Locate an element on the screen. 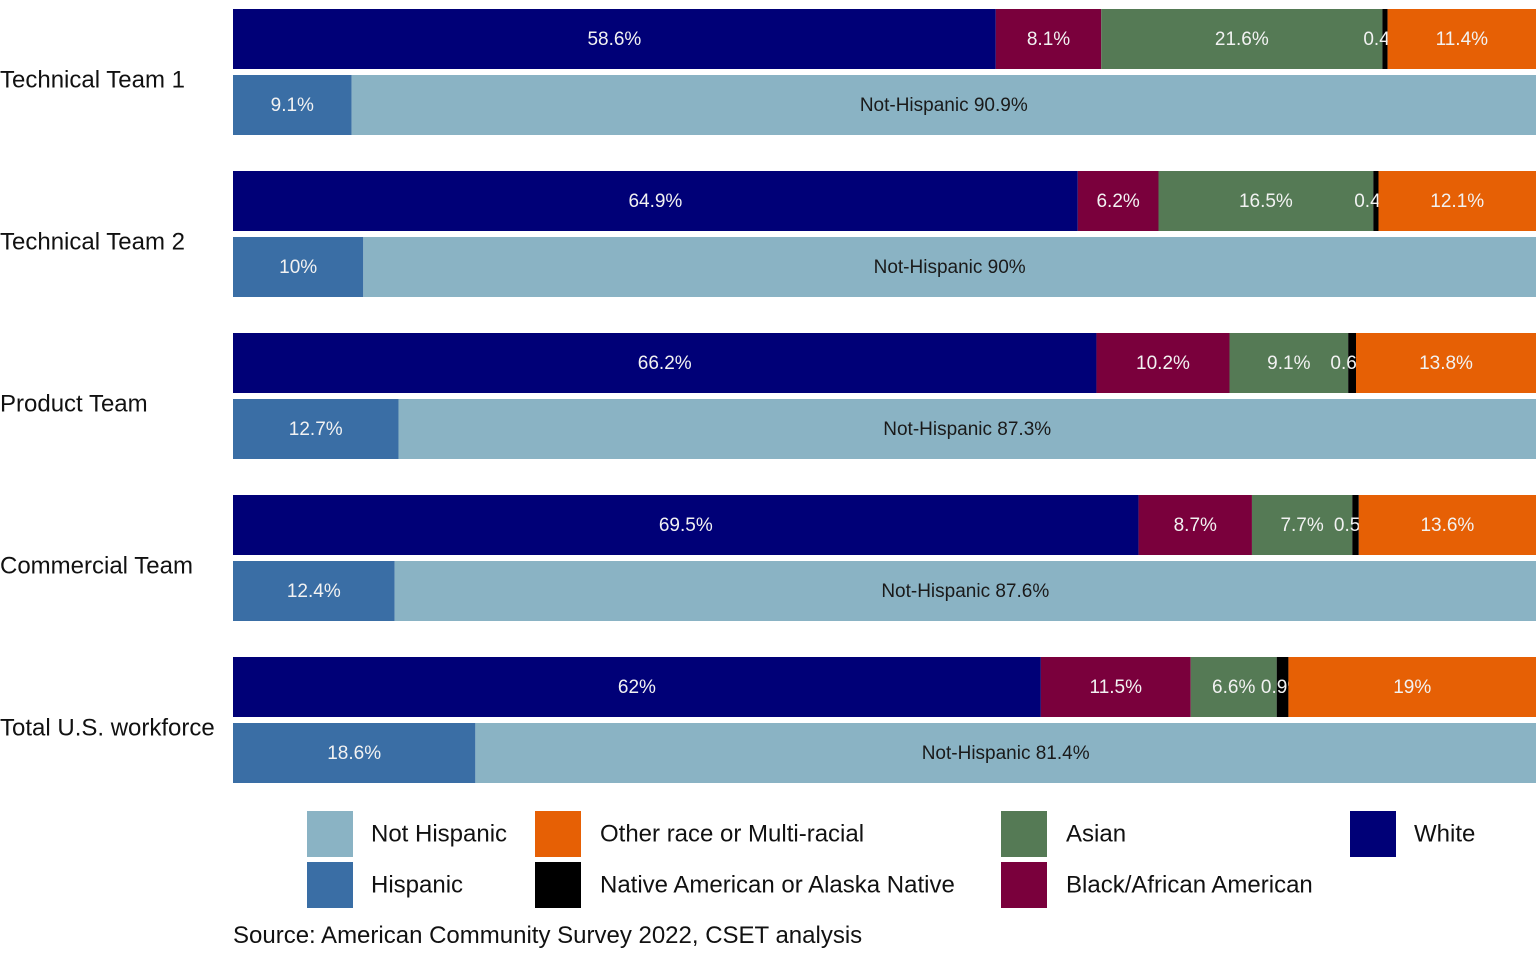 The width and height of the screenshot is (1536, 954). race-data-label: 64.9% is located at coordinates (655, 201).